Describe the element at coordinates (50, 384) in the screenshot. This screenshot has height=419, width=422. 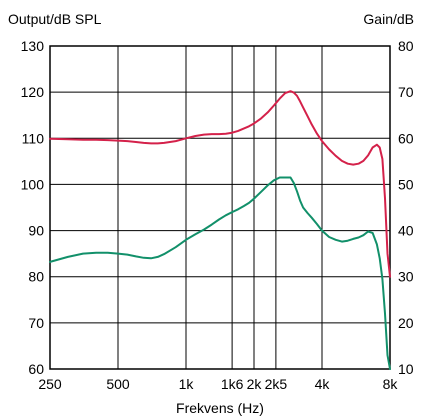
I see `x-tick-label: 250` at that location.